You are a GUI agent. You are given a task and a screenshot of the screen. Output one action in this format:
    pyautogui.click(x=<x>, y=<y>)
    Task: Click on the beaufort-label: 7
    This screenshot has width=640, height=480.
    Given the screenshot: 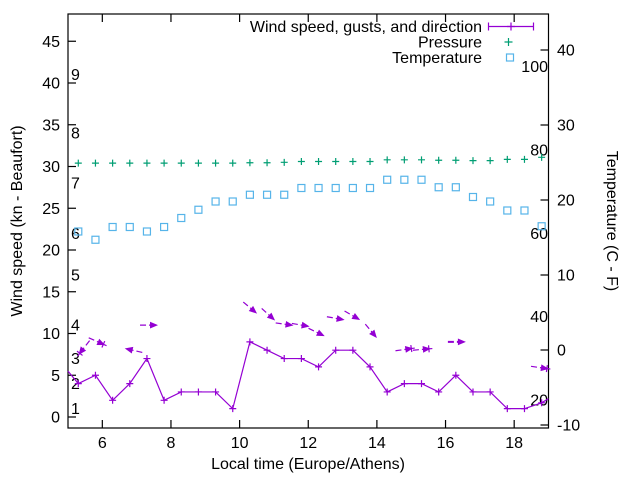 What is the action you would take?
    pyautogui.click(x=75, y=184)
    